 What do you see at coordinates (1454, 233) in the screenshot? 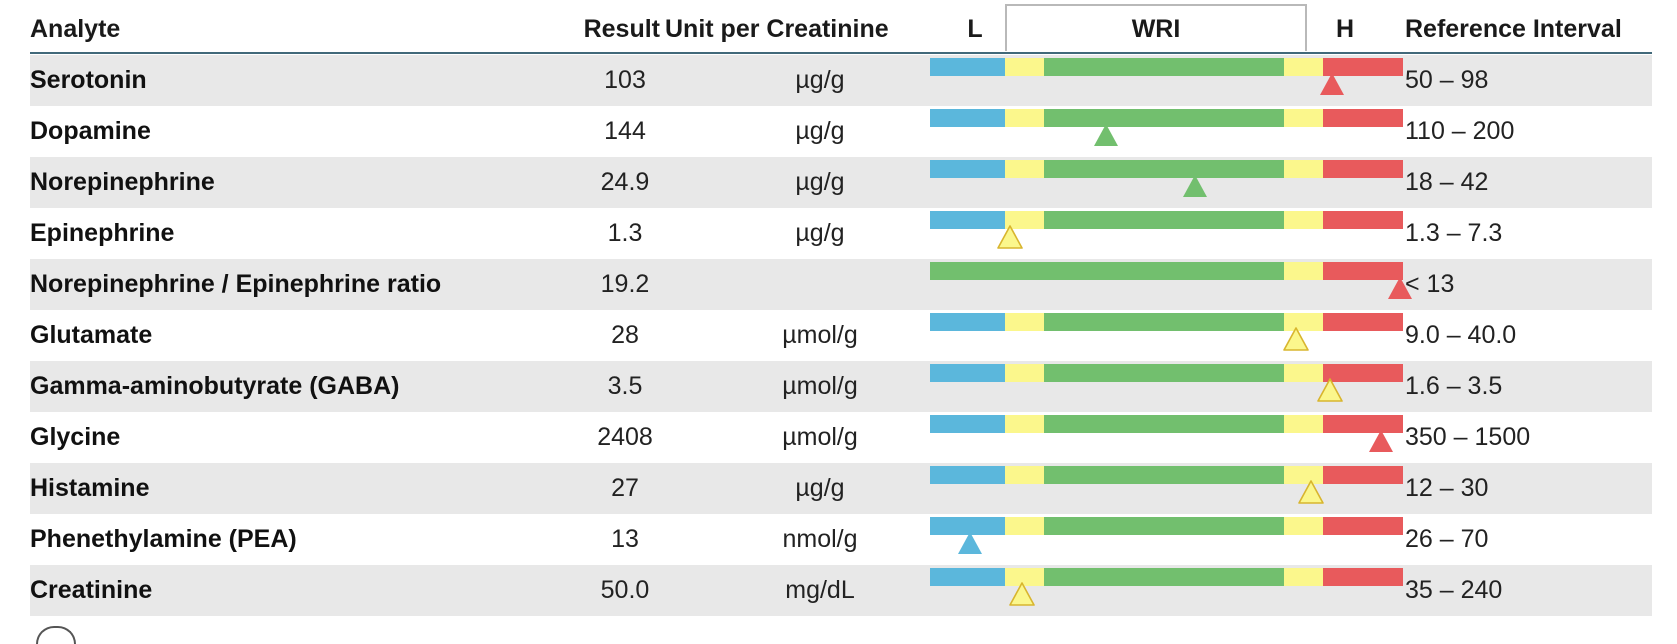
I see `reference-interval: 1.3 – 7.3` at bounding box center [1454, 233].